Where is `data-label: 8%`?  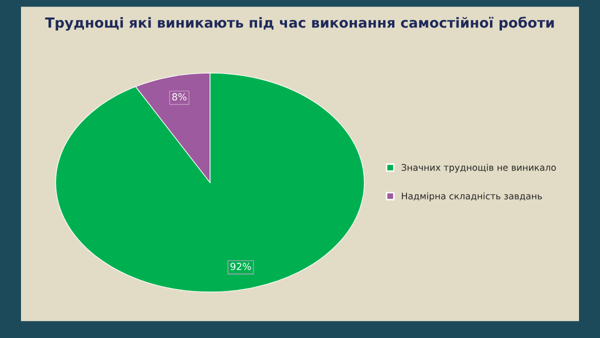 data-label: 8% is located at coordinates (179, 97).